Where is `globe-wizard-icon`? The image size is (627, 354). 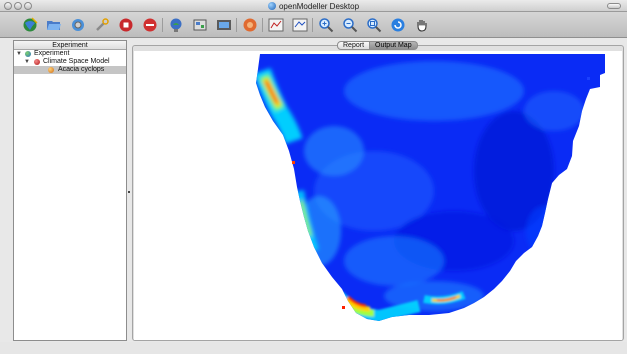 globe-wizard-icon is located at coordinates (30, 24).